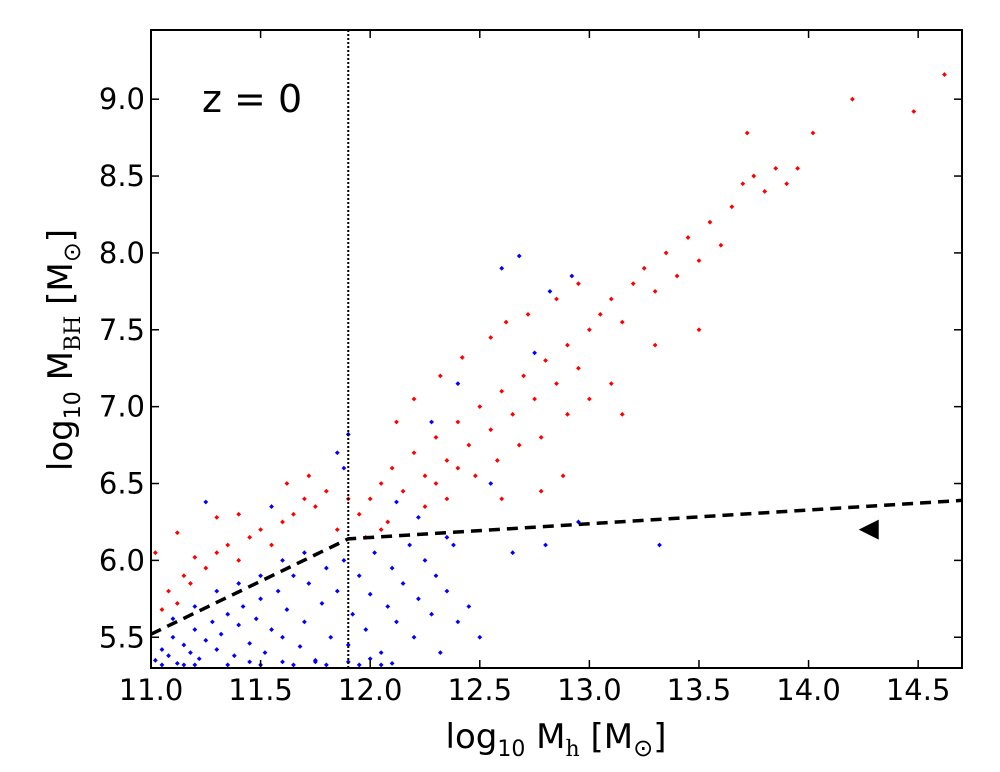 The height and width of the screenshot is (772, 1000). I want to click on x-axis-label: log10 Mh [M⊙], so click(556, 739).